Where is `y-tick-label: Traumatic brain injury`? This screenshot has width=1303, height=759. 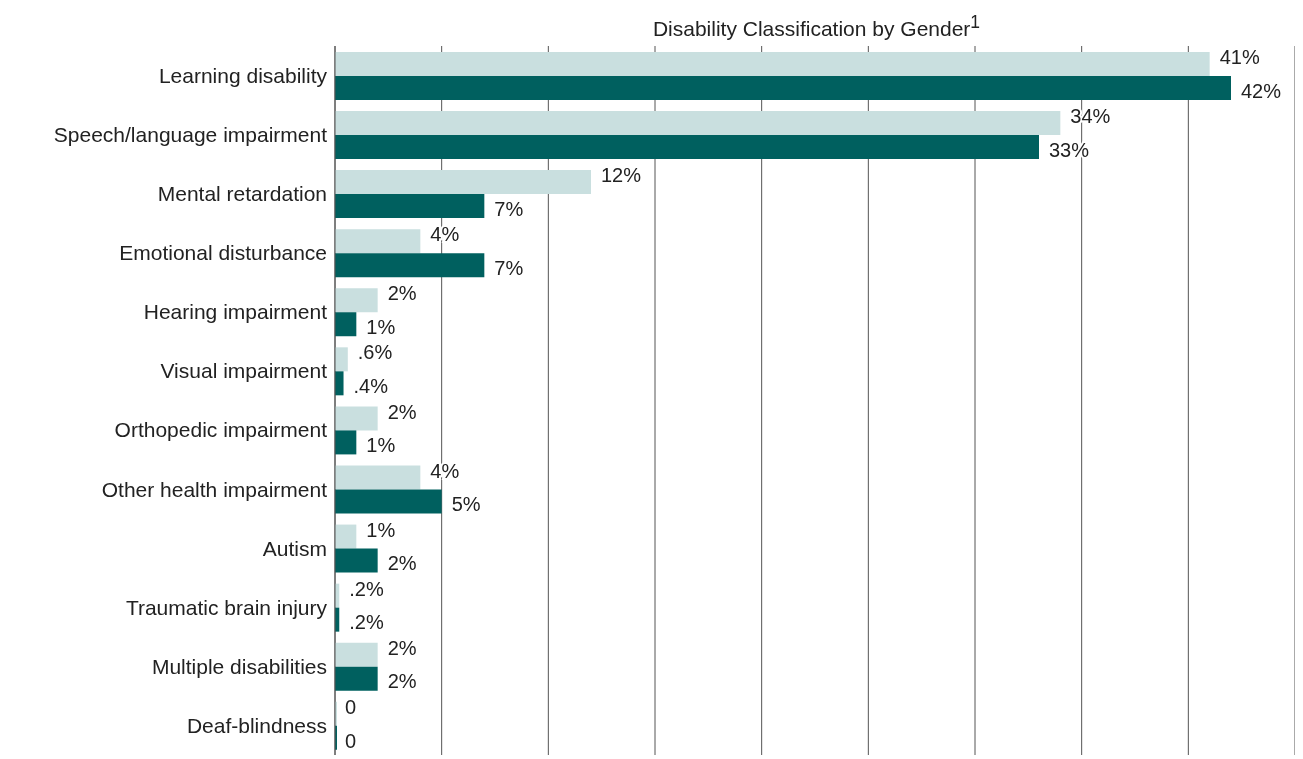 y-tick-label: Traumatic brain injury is located at coordinates (226, 607).